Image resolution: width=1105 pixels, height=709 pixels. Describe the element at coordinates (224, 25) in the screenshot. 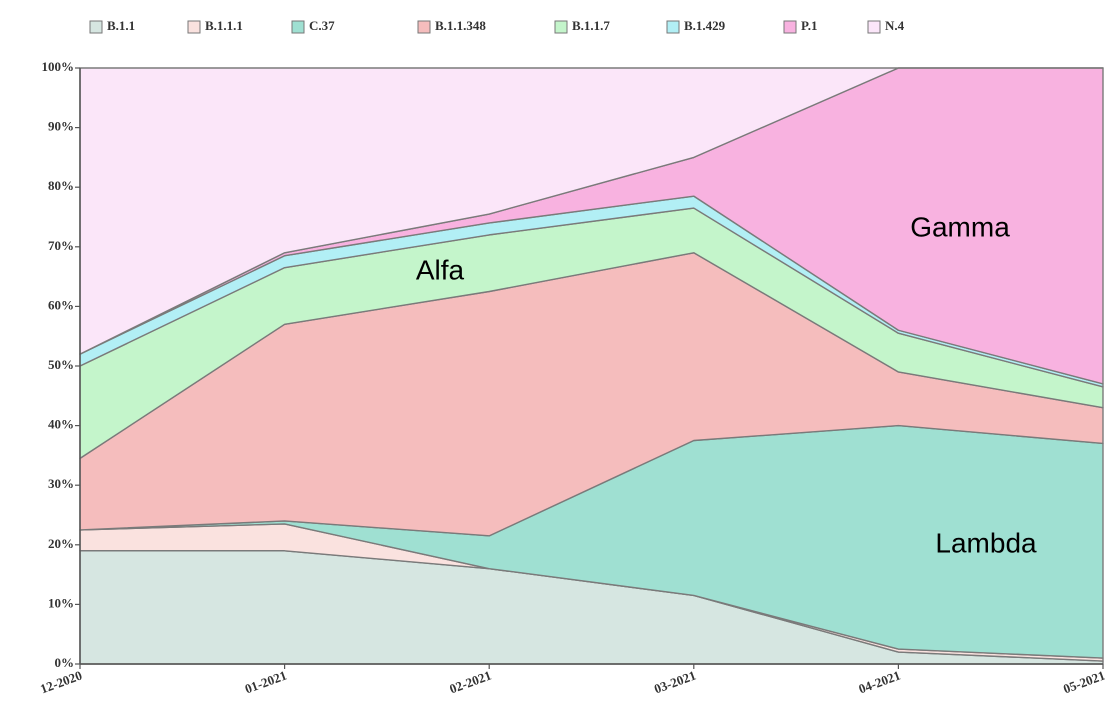

I see `legend-label: B.1.1.1` at that location.